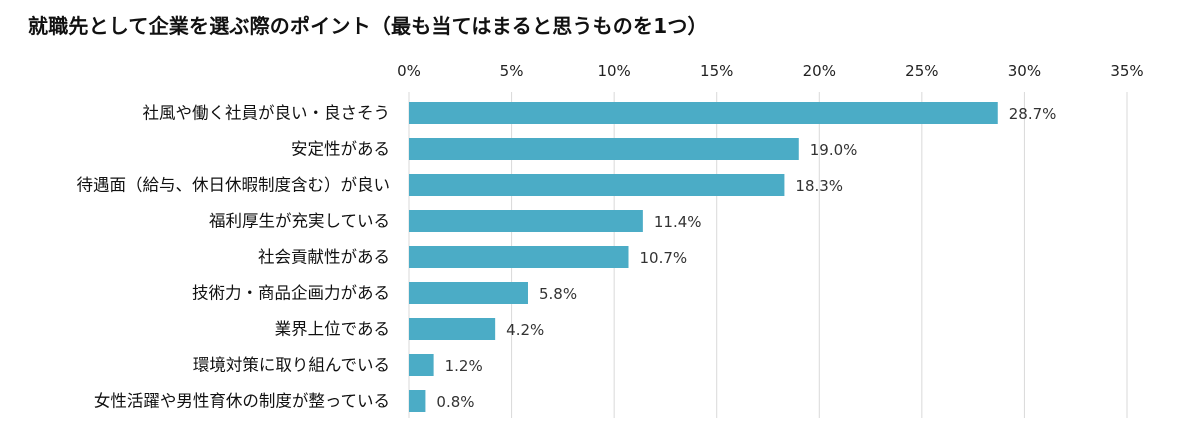 This screenshot has width=1182, height=429. I want to click on data-label: 28.7%, so click(1033, 114).